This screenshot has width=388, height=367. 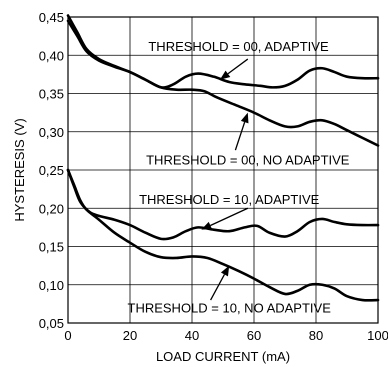 What do you see at coordinates (254, 335) in the screenshot?
I see `x-tick-label: 60` at bounding box center [254, 335].